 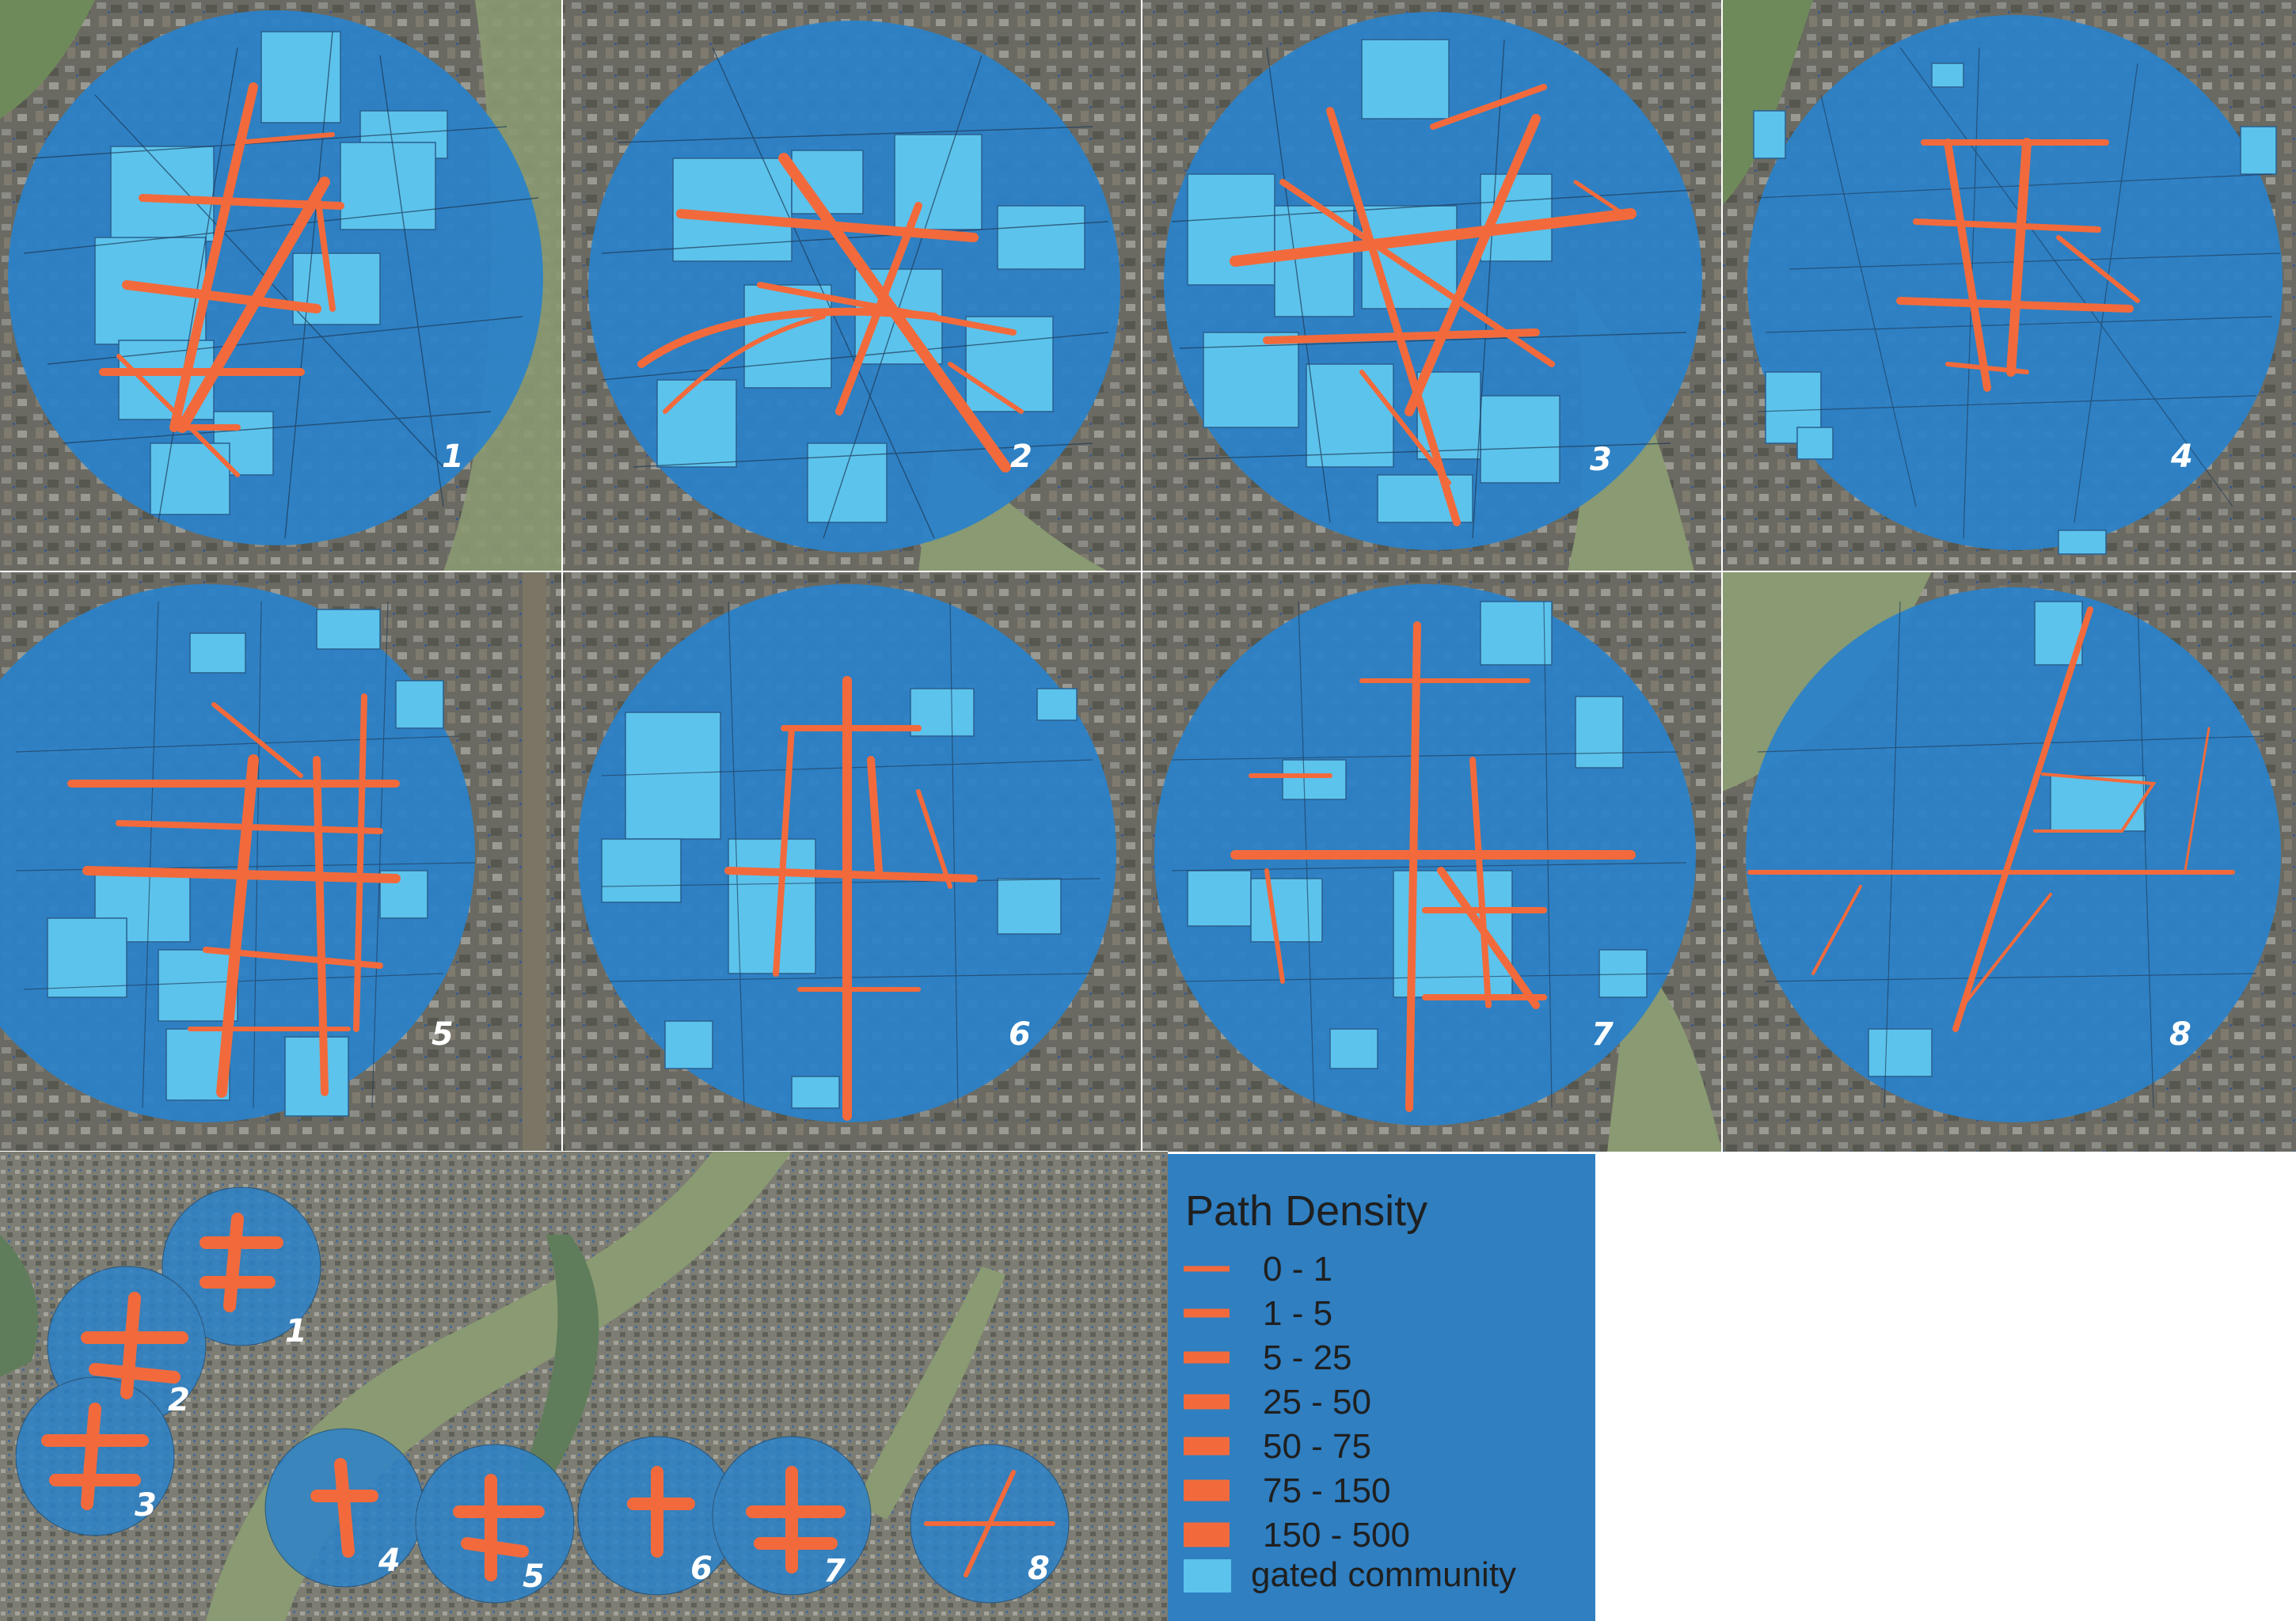 I want to click on legend-title: Path Density, so click(x=1306, y=1211).